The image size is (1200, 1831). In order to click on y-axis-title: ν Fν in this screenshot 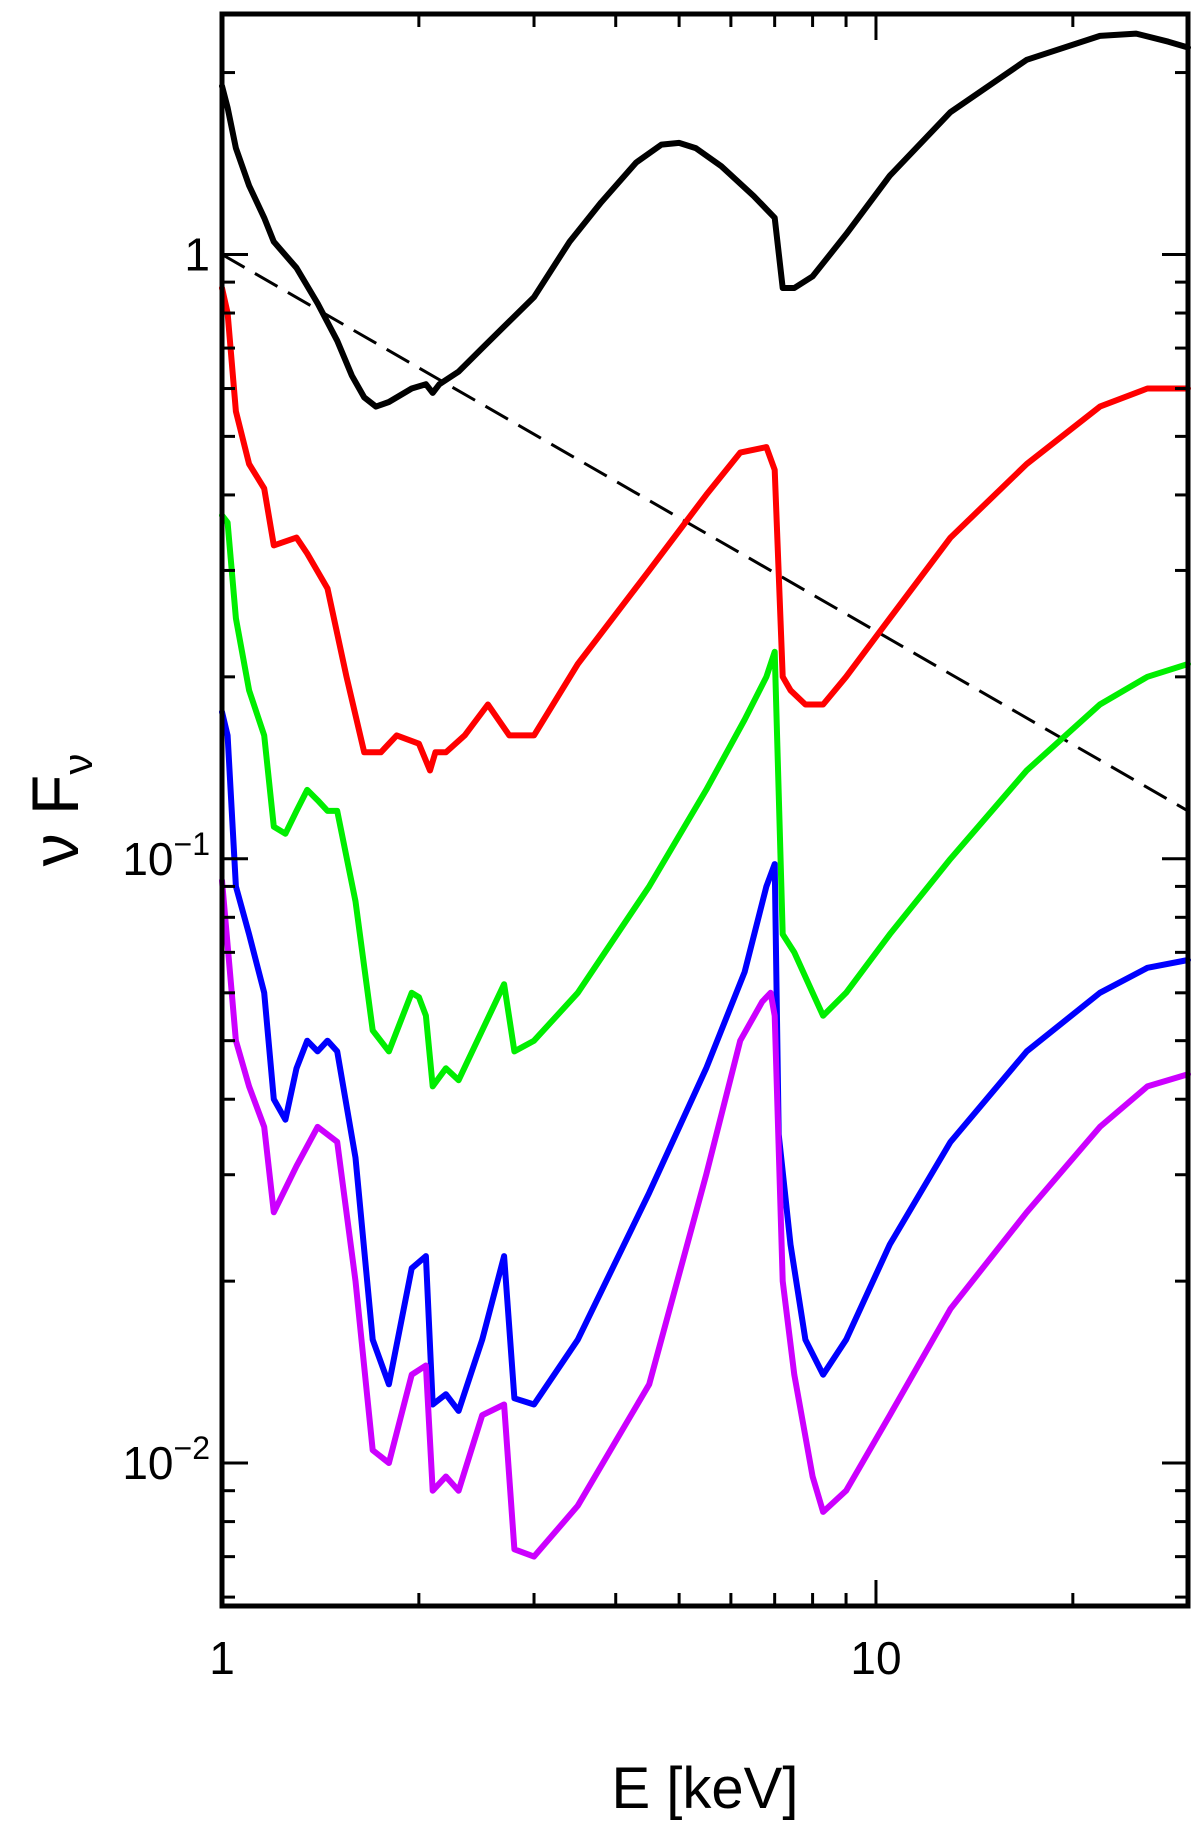, I will do `click(59, 810)`.